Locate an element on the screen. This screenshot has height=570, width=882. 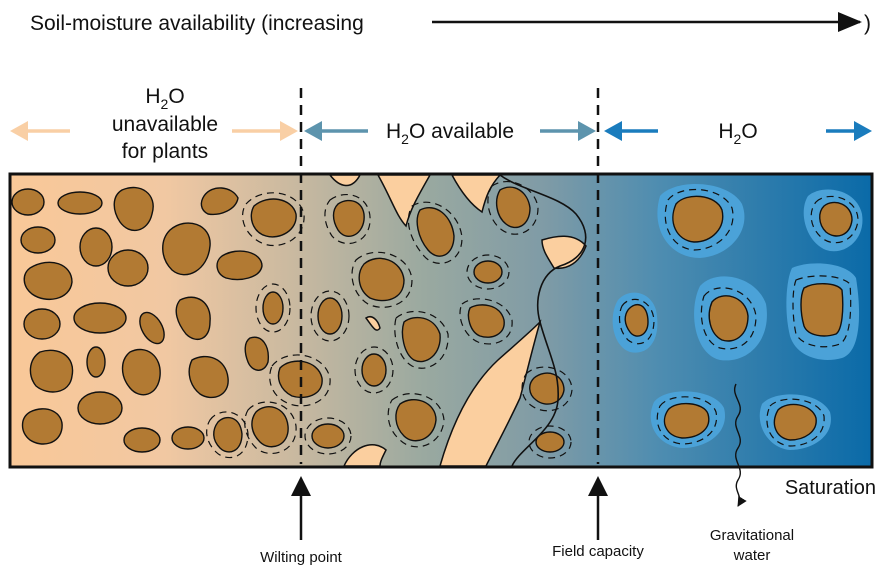
zone-label-available: H2O available is located at coordinates (450, 133).